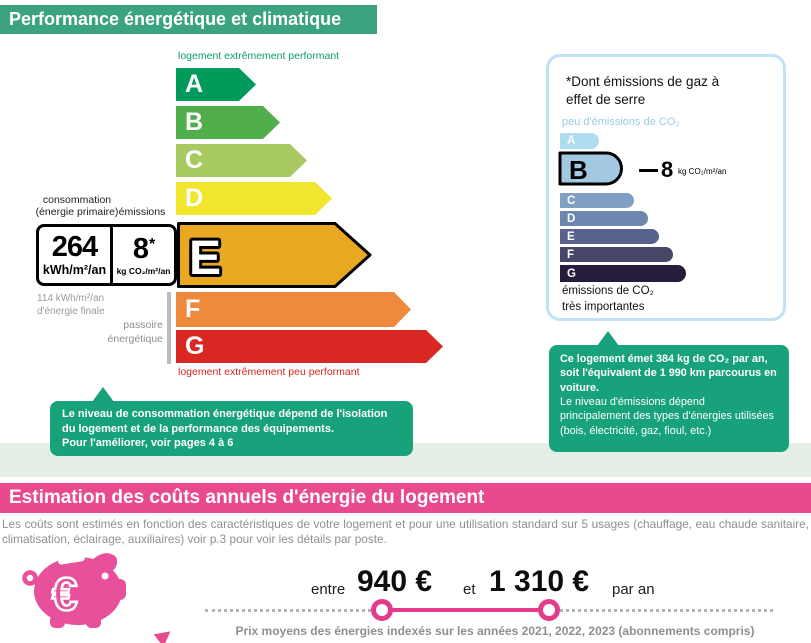 The width and height of the screenshot is (811, 643). I want to click on ghg-high-label: émissions de CO₂ très importantes, so click(608, 299).